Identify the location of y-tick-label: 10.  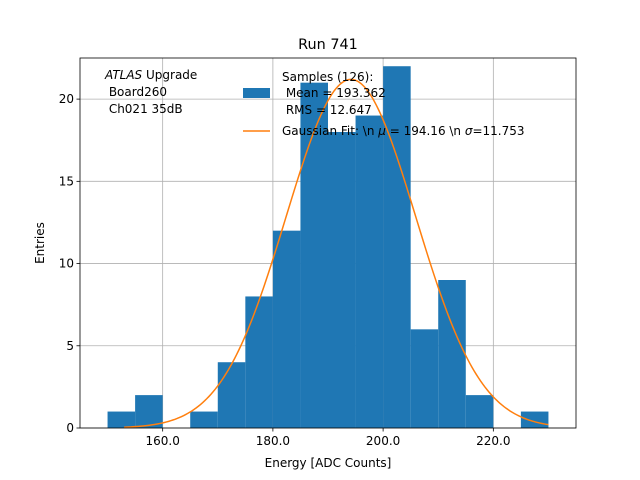
(66, 264).